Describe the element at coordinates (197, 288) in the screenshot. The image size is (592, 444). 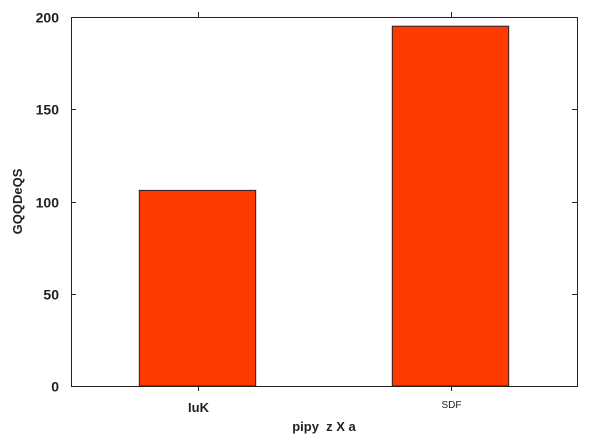
I see `bar-iuk` at that location.